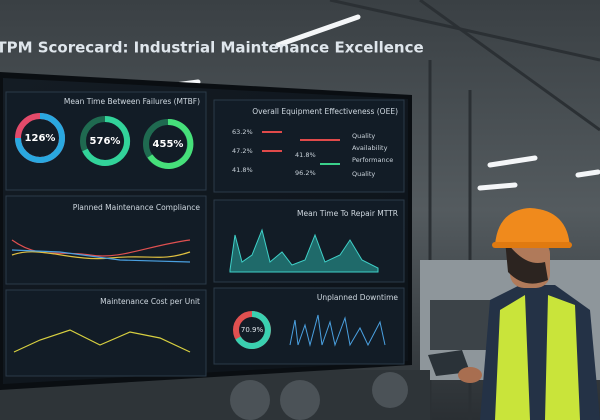 This screenshot has height=420, width=600. What do you see at coordinates (304, 250) in the screenshot?
I see `mttr-area` at bounding box center [304, 250].